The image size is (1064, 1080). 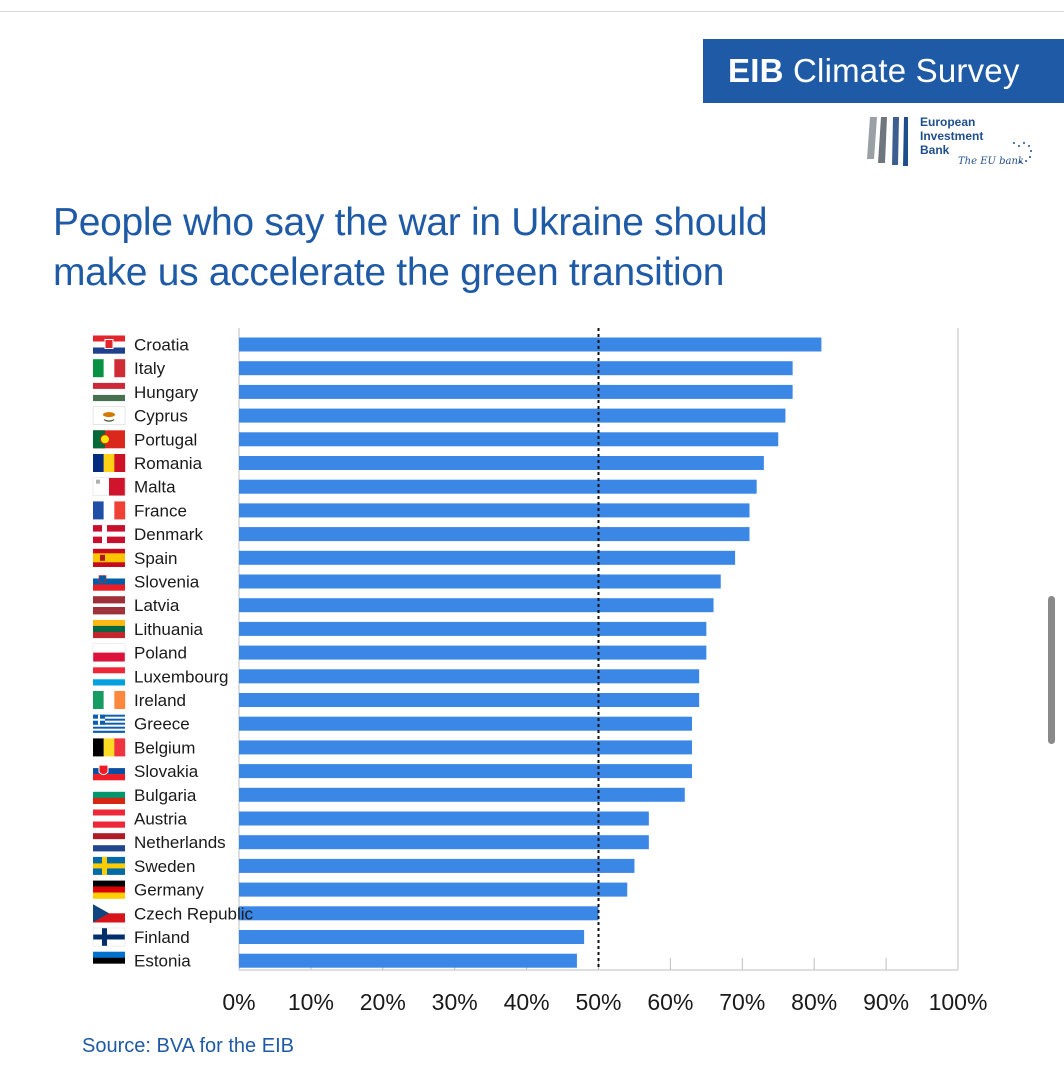 I want to click on category-label: Germany, so click(x=169, y=890).